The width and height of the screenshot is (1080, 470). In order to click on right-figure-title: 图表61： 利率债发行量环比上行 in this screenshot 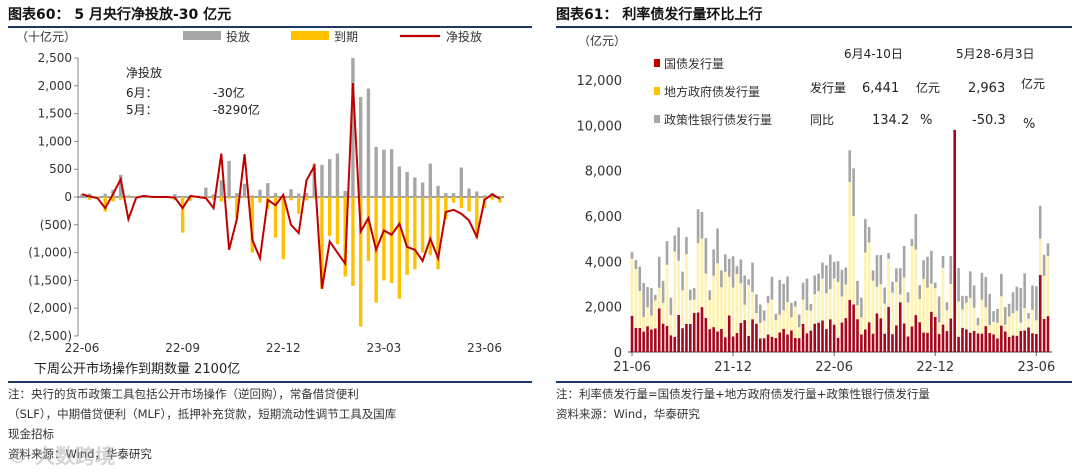, I will do `click(659, 15)`.